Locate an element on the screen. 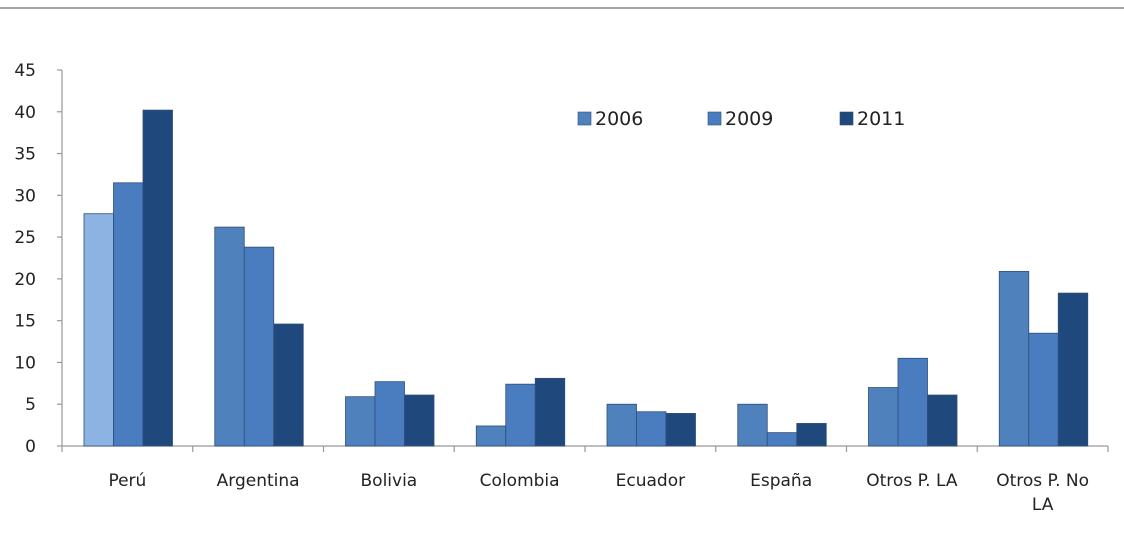 The height and width of the screenshot is (542, 1124). x-tick-label: Argentina is located at coordinates (258, 481).